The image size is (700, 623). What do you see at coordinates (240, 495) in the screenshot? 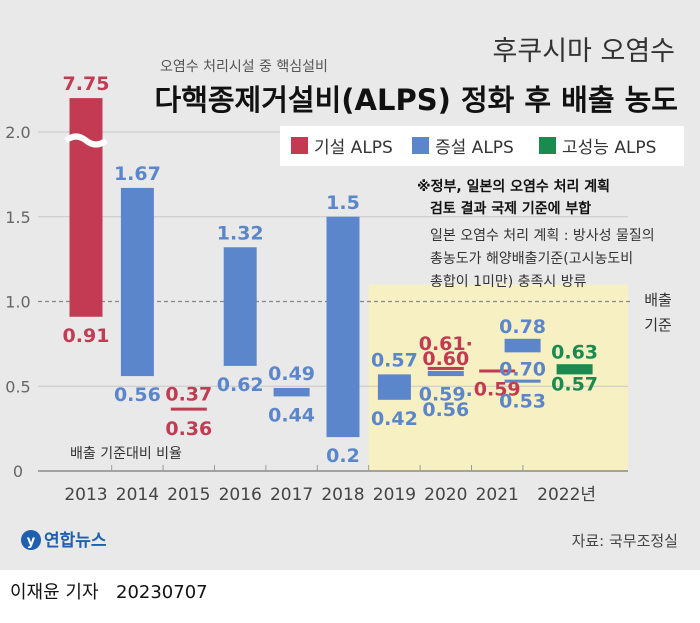
I see `x-tick-label: 2016` at bounding box center [240, 495].